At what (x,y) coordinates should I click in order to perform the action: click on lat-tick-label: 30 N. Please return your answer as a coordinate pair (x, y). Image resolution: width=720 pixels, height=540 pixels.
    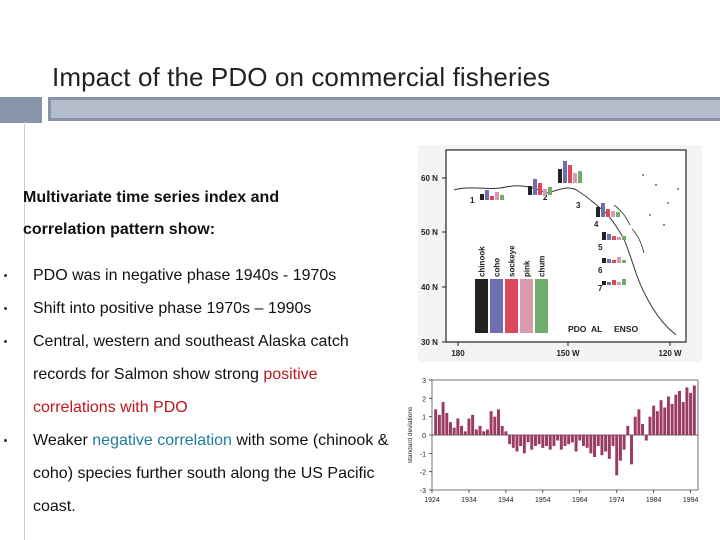
    Looking at the image, I should click on (429, 342).